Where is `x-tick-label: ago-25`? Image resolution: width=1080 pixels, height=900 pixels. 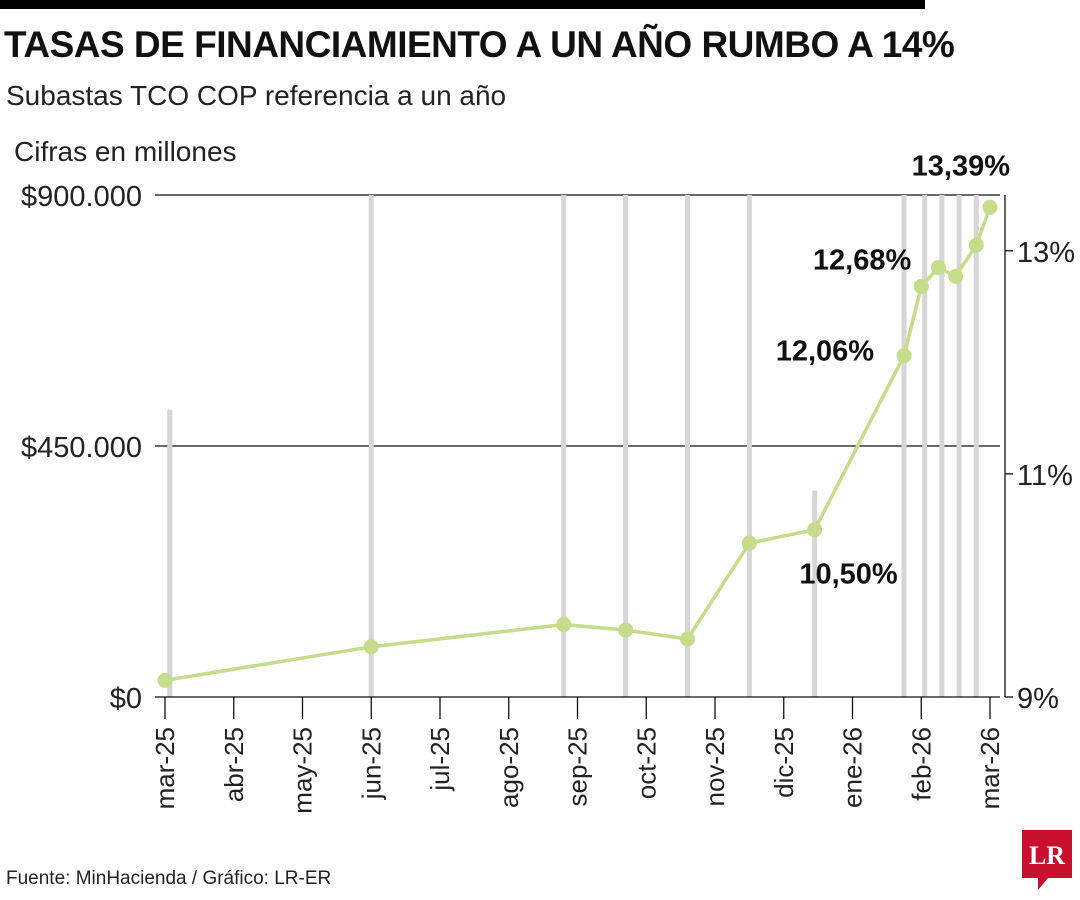 x-tick-label: ago-25 is located at coordinates (509, 767).